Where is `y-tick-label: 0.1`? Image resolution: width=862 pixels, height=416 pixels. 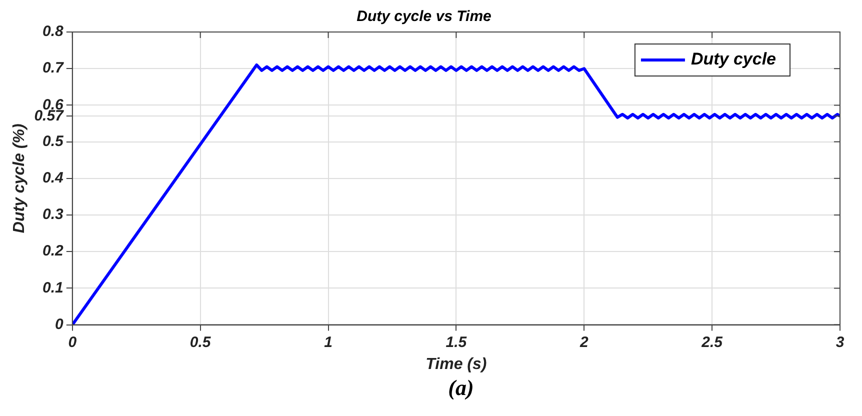 y-tick-label: 0.1 is located at coordinates (53, 287).